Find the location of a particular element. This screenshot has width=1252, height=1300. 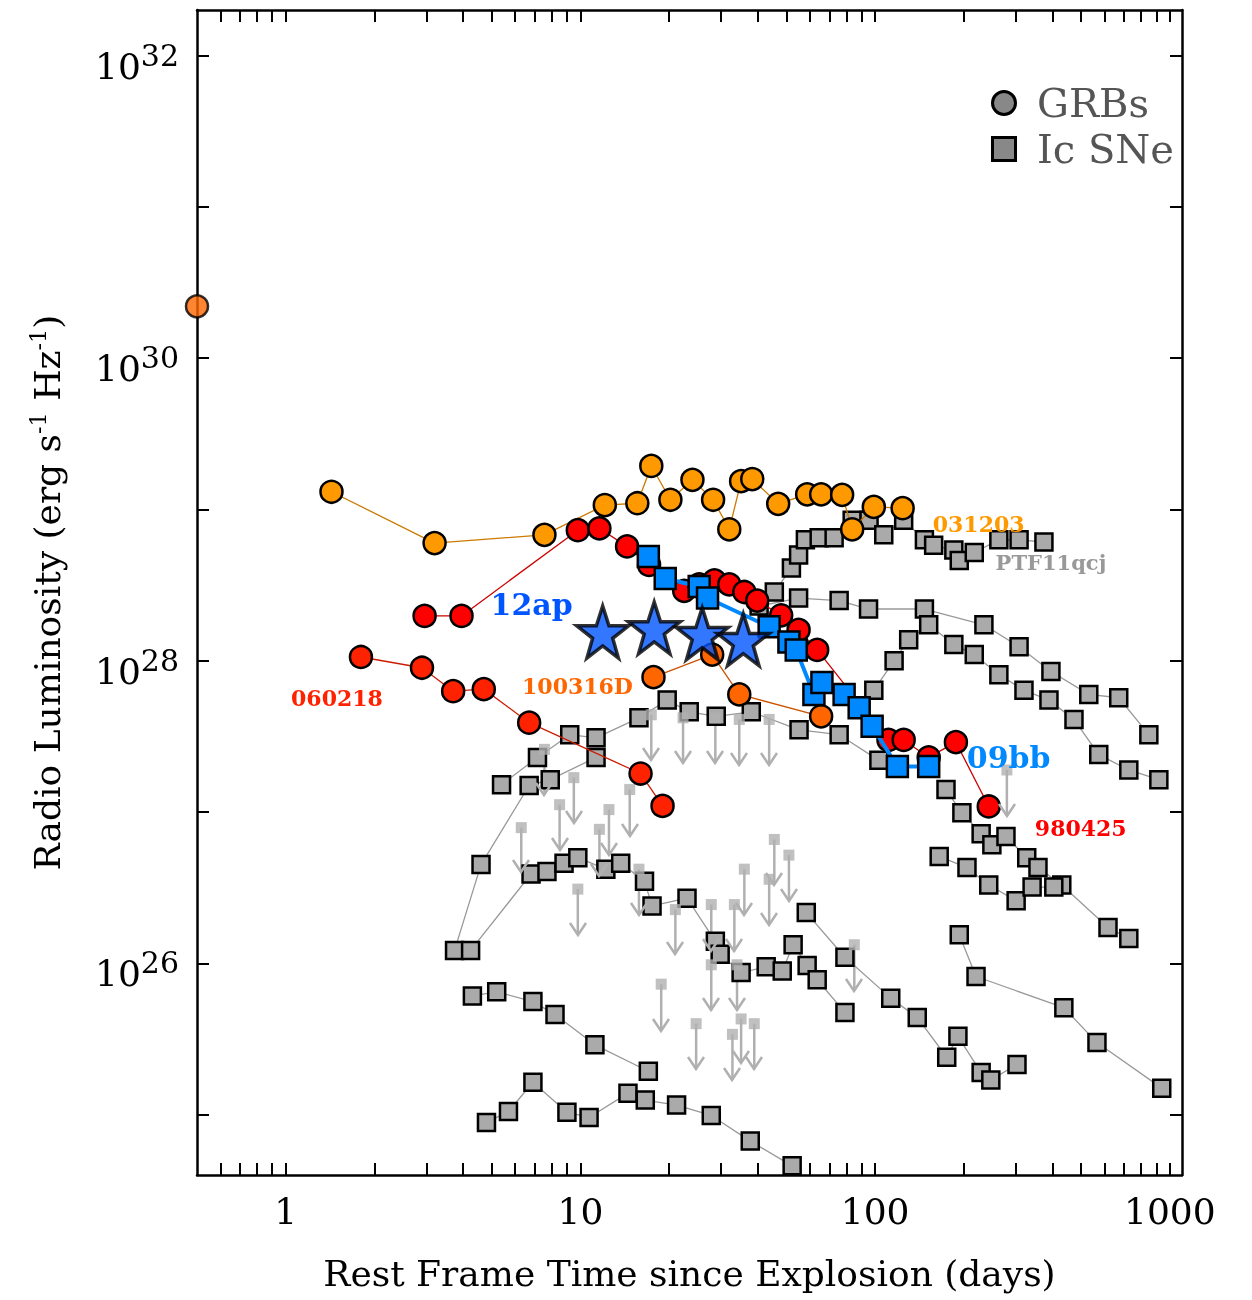

annotation: Ic SNe is located at coordinates (1105, 149).